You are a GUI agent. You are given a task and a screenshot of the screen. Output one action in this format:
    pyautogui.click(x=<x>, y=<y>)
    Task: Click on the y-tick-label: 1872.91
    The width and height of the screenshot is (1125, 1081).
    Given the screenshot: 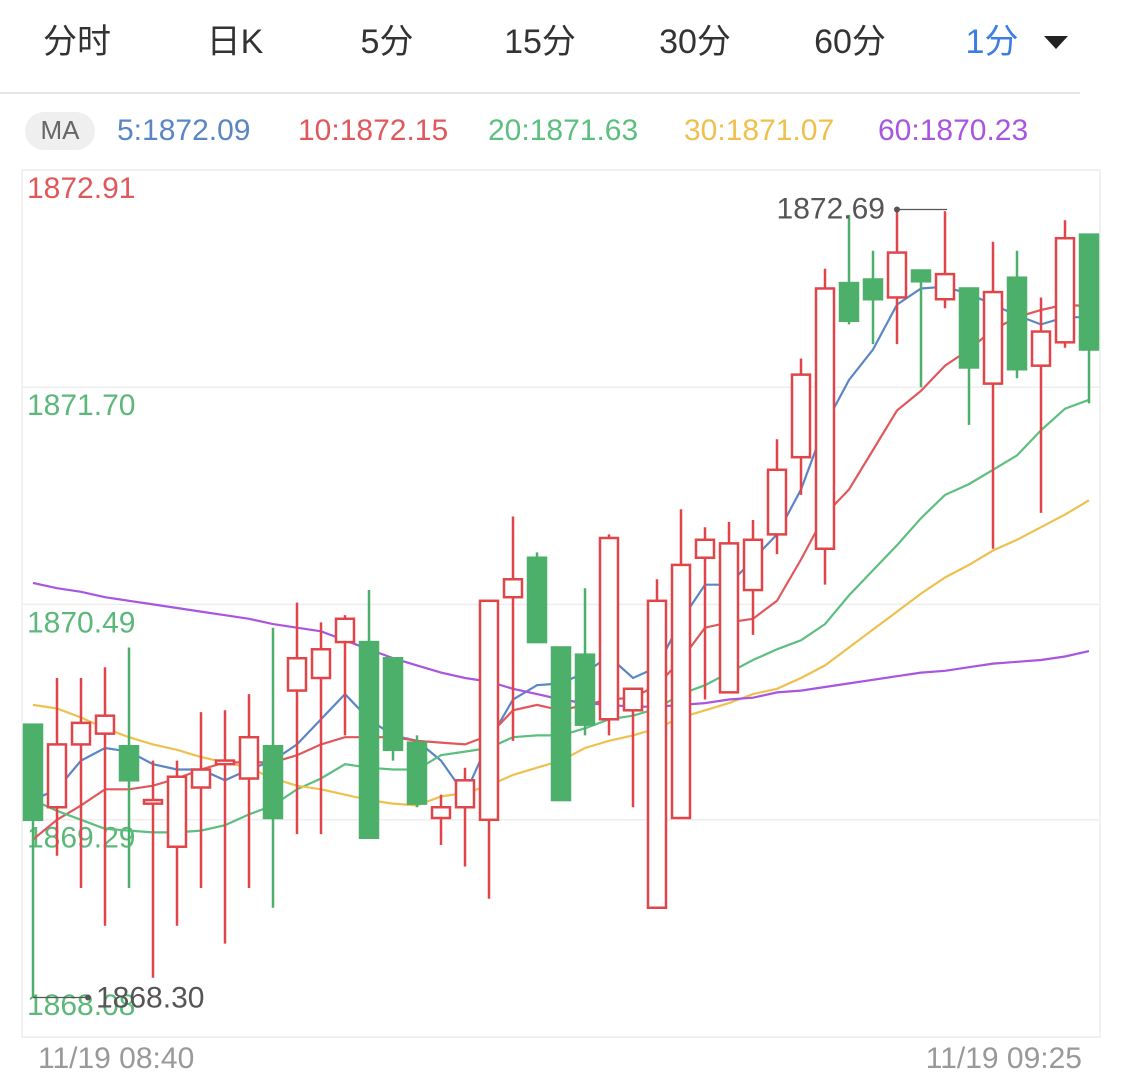 What is the action you would take?
    pyautogui.click(x=81, y=188)
    